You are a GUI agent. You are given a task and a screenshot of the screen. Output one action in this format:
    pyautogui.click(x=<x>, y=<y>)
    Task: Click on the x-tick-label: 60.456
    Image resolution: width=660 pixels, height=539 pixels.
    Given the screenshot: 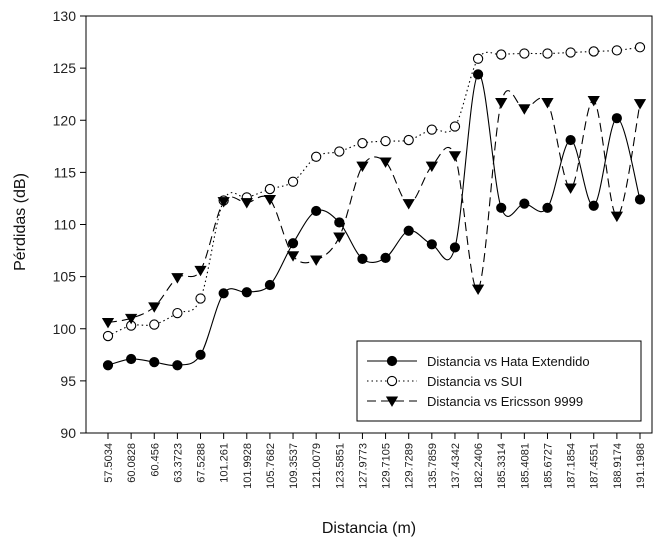 What is the action you would take?
    pyautogui.click(x=155, y=460)
    